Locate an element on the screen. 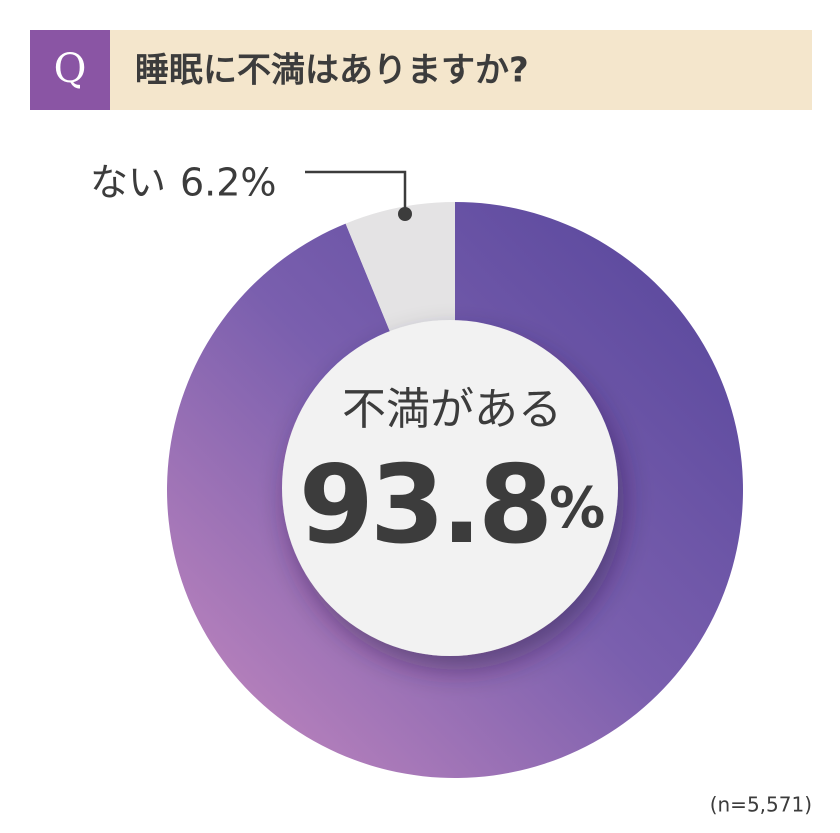 The height and width of the screenshot is (833, 840). label-part: % is located at coordinates (577, 508).